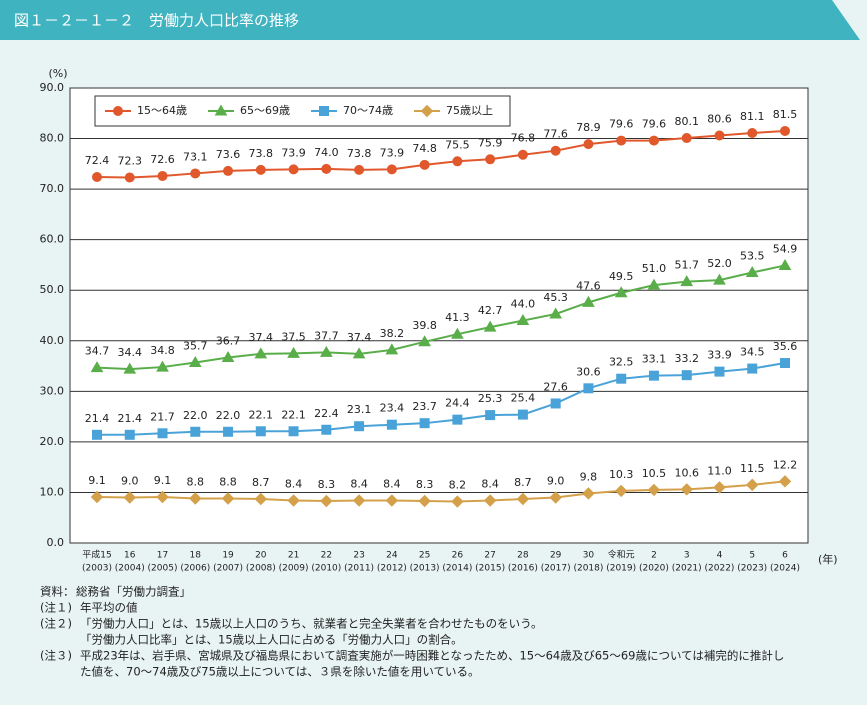 The height and width of the screenshot is (705, 867). I want to click on y-tick-label: 10.0, so click(52, 491).